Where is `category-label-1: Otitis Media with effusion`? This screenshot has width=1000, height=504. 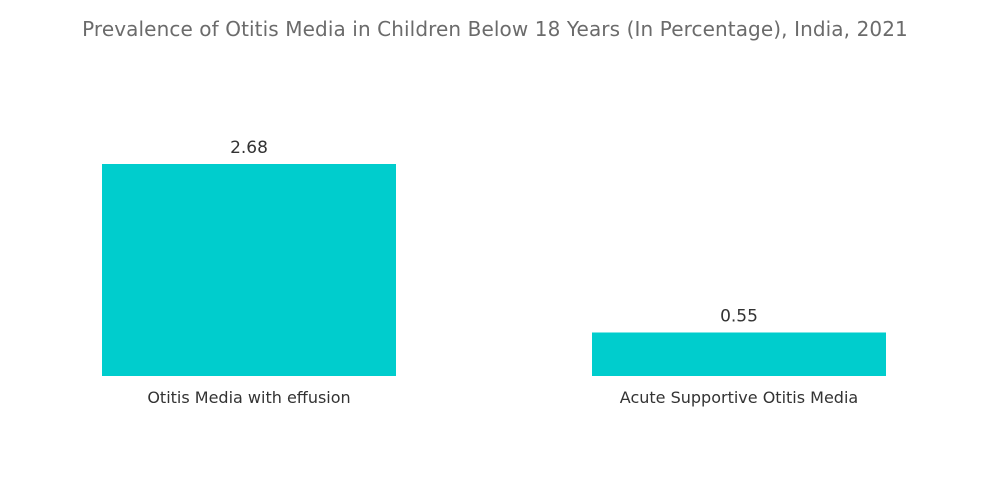
category-label-1: Otitis Media with effusion is located at coordinates (248, 397).